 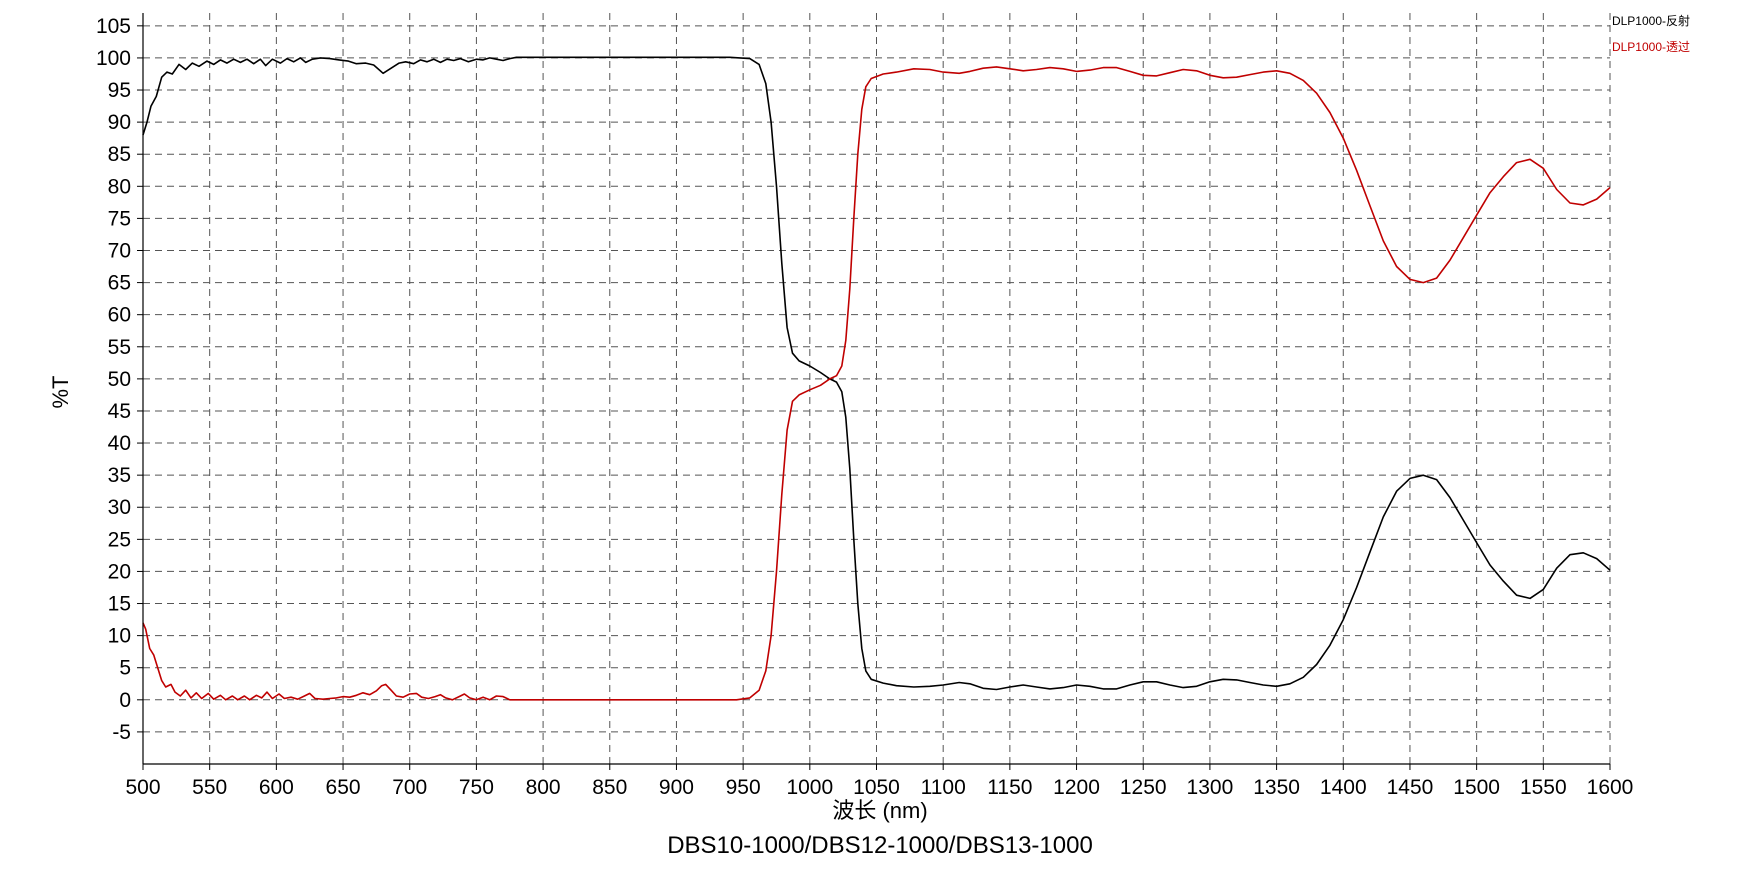 I want to click on x-tick-label: 1050, so click(x=876, y=787).